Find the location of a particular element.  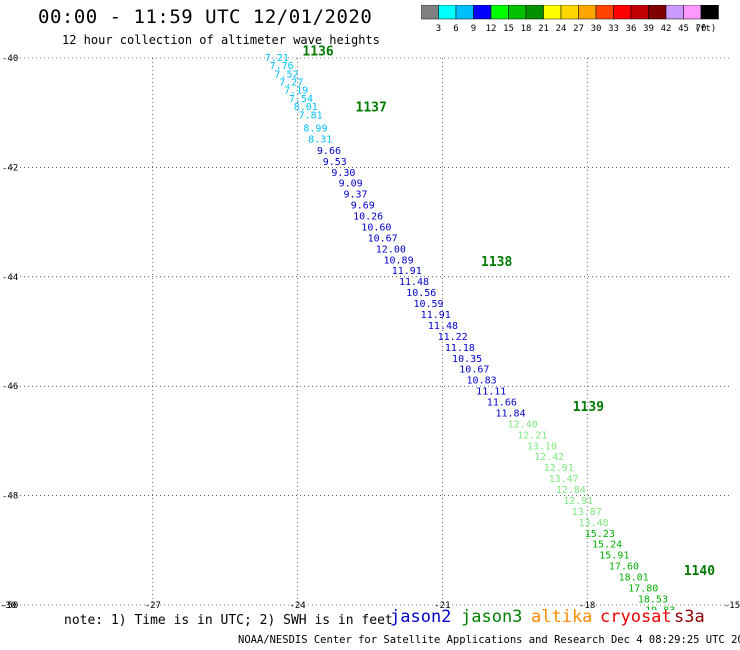

swh-value: 8.31 is located at coordinates (320, 139).